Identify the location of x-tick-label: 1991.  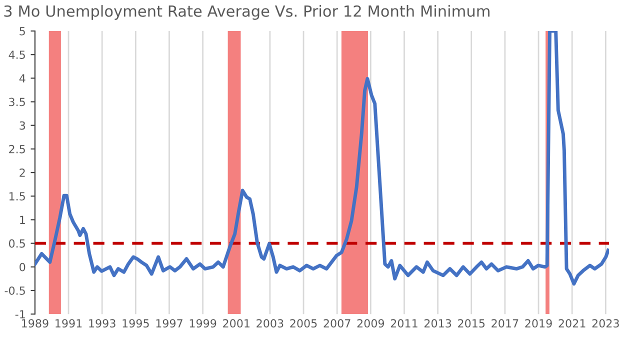
(69, 323).